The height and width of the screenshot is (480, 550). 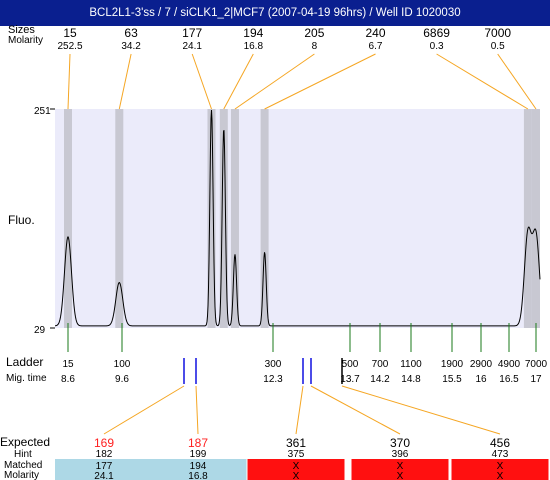 I want to click on molarity-bottom-row-label: Molarity, so click(x=21, y=475).